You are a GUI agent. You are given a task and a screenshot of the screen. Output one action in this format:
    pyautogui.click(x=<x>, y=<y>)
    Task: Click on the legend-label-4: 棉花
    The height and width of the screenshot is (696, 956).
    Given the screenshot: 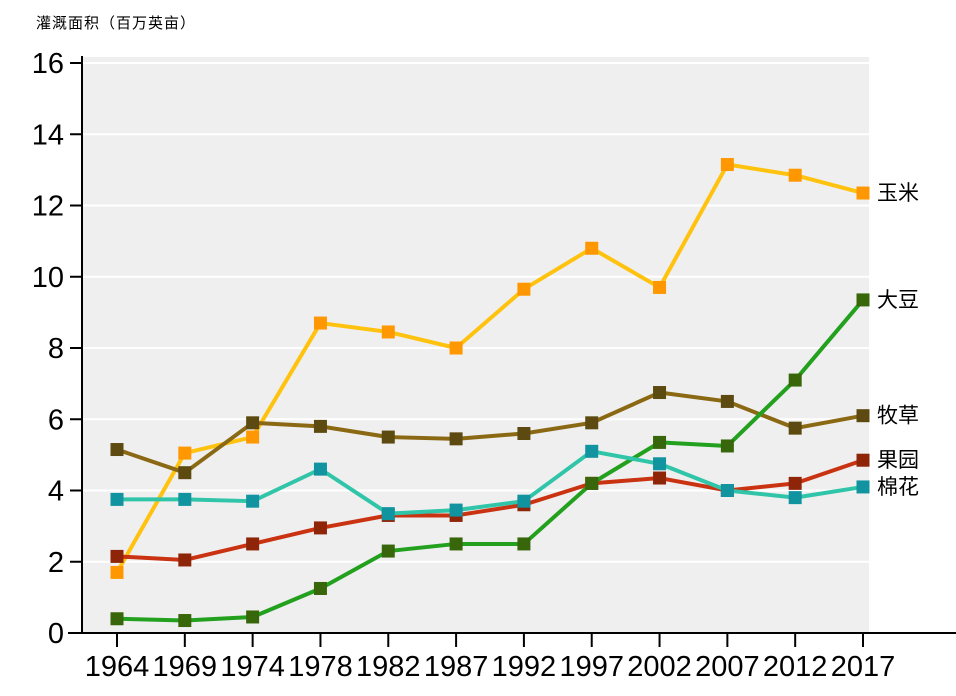 What is the action you would take?
    pyautogui.click(x=898, y=487)
    